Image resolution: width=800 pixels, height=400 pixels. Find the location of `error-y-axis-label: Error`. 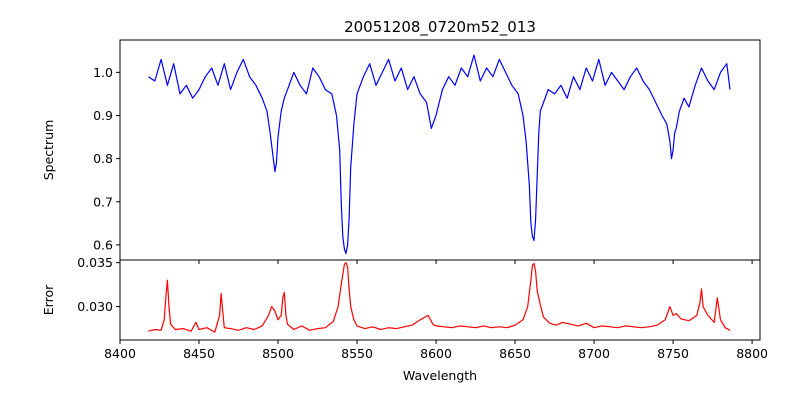

error-y-axis-label: Error is located at coordinates (48, 299).